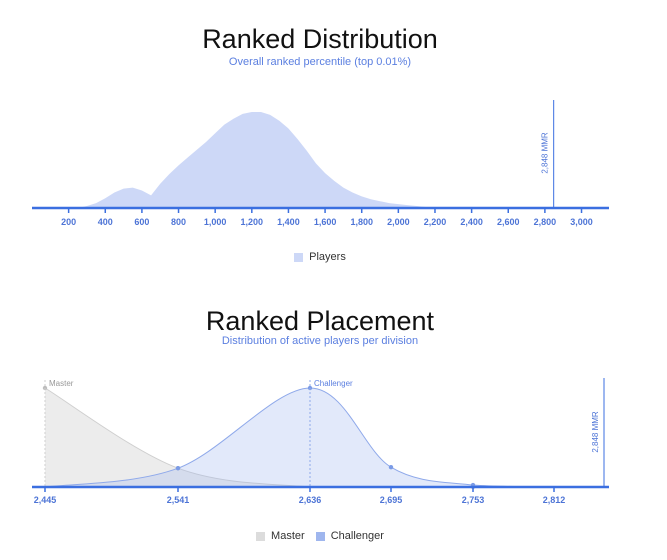  What do you see at coordinates (357, 536) in the screenshot?
I see `legend-label-challenger: Challenger` at bounding box center [357, 536].